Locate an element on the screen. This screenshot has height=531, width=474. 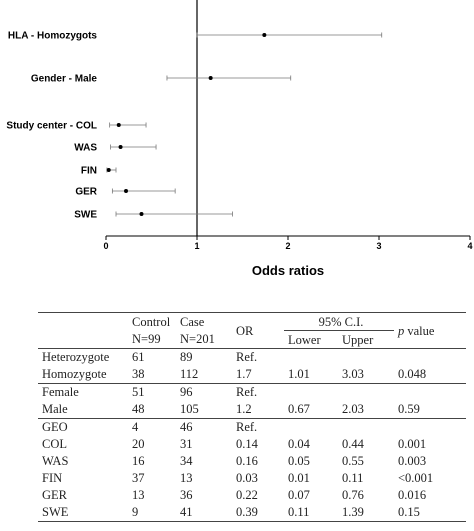
table-cell-name: COL is located at coordinates (54, 444).